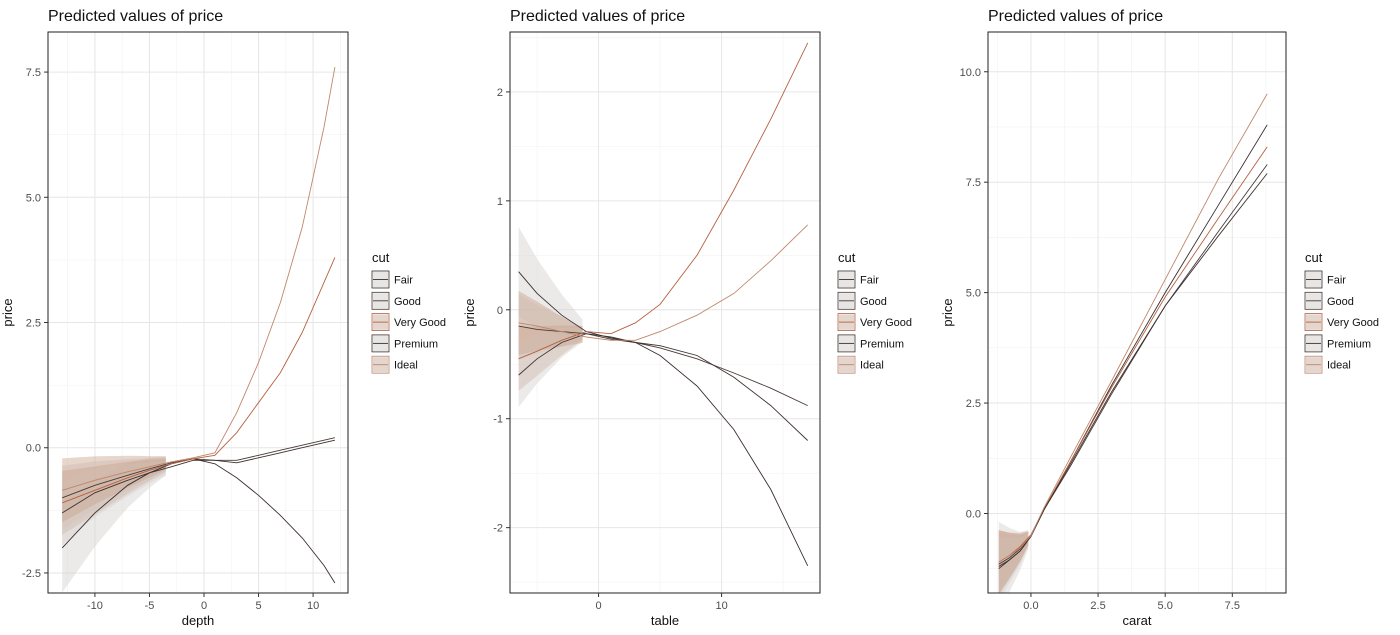 This screenshot has height=635, width=1400. Describe the element at coordinates (500, 311) in the screenshot. I see `y-tick-label: 0` at that location.